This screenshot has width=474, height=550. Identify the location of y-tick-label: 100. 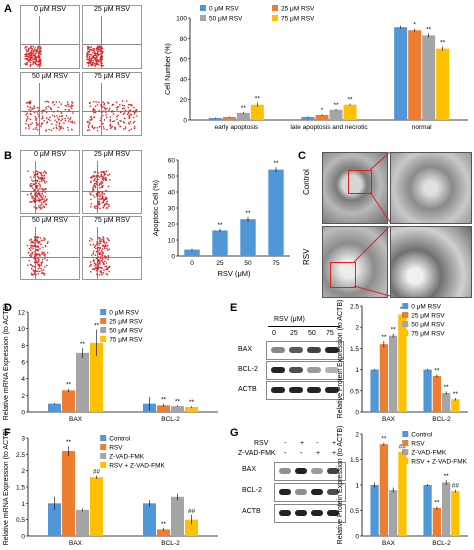
(181, 19).